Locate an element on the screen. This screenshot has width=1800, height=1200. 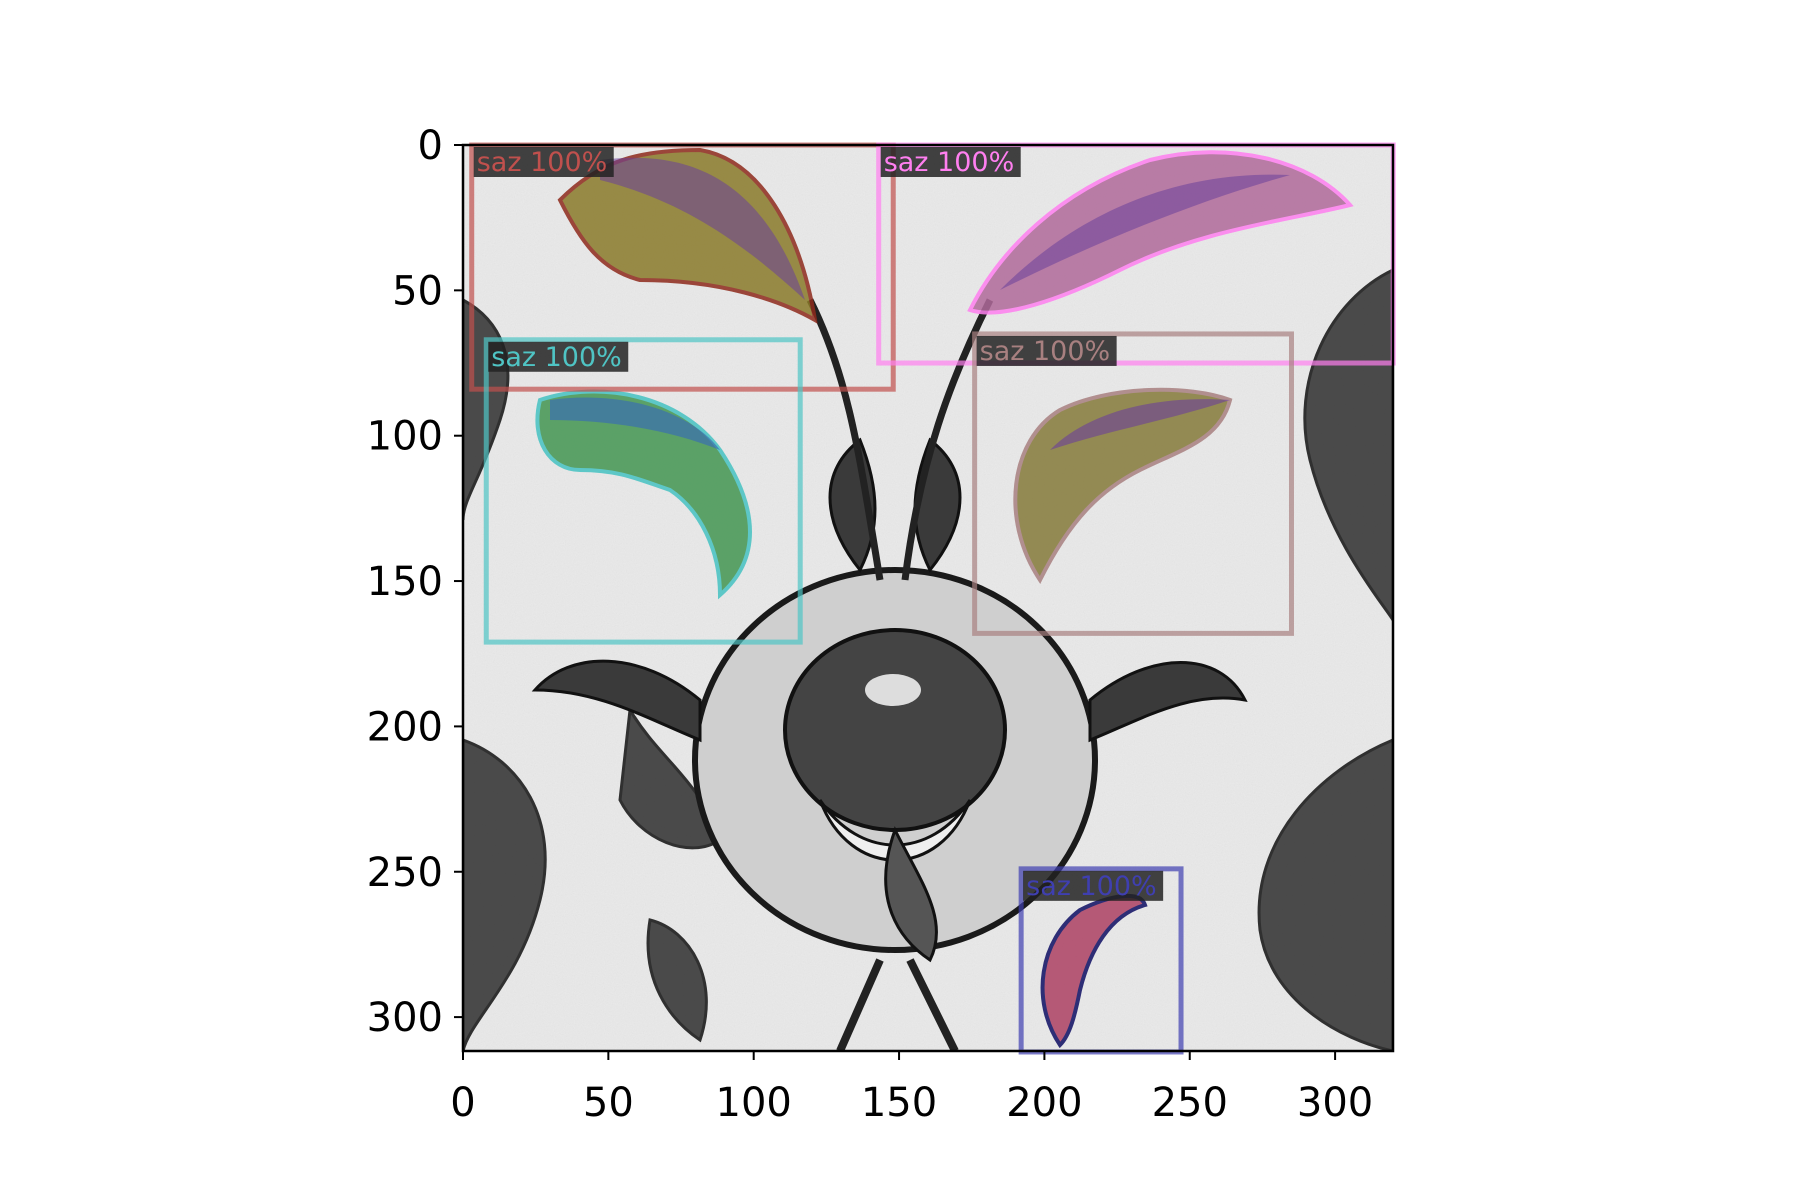
y-tick-label: 0 is located at coordinates (430, 146).